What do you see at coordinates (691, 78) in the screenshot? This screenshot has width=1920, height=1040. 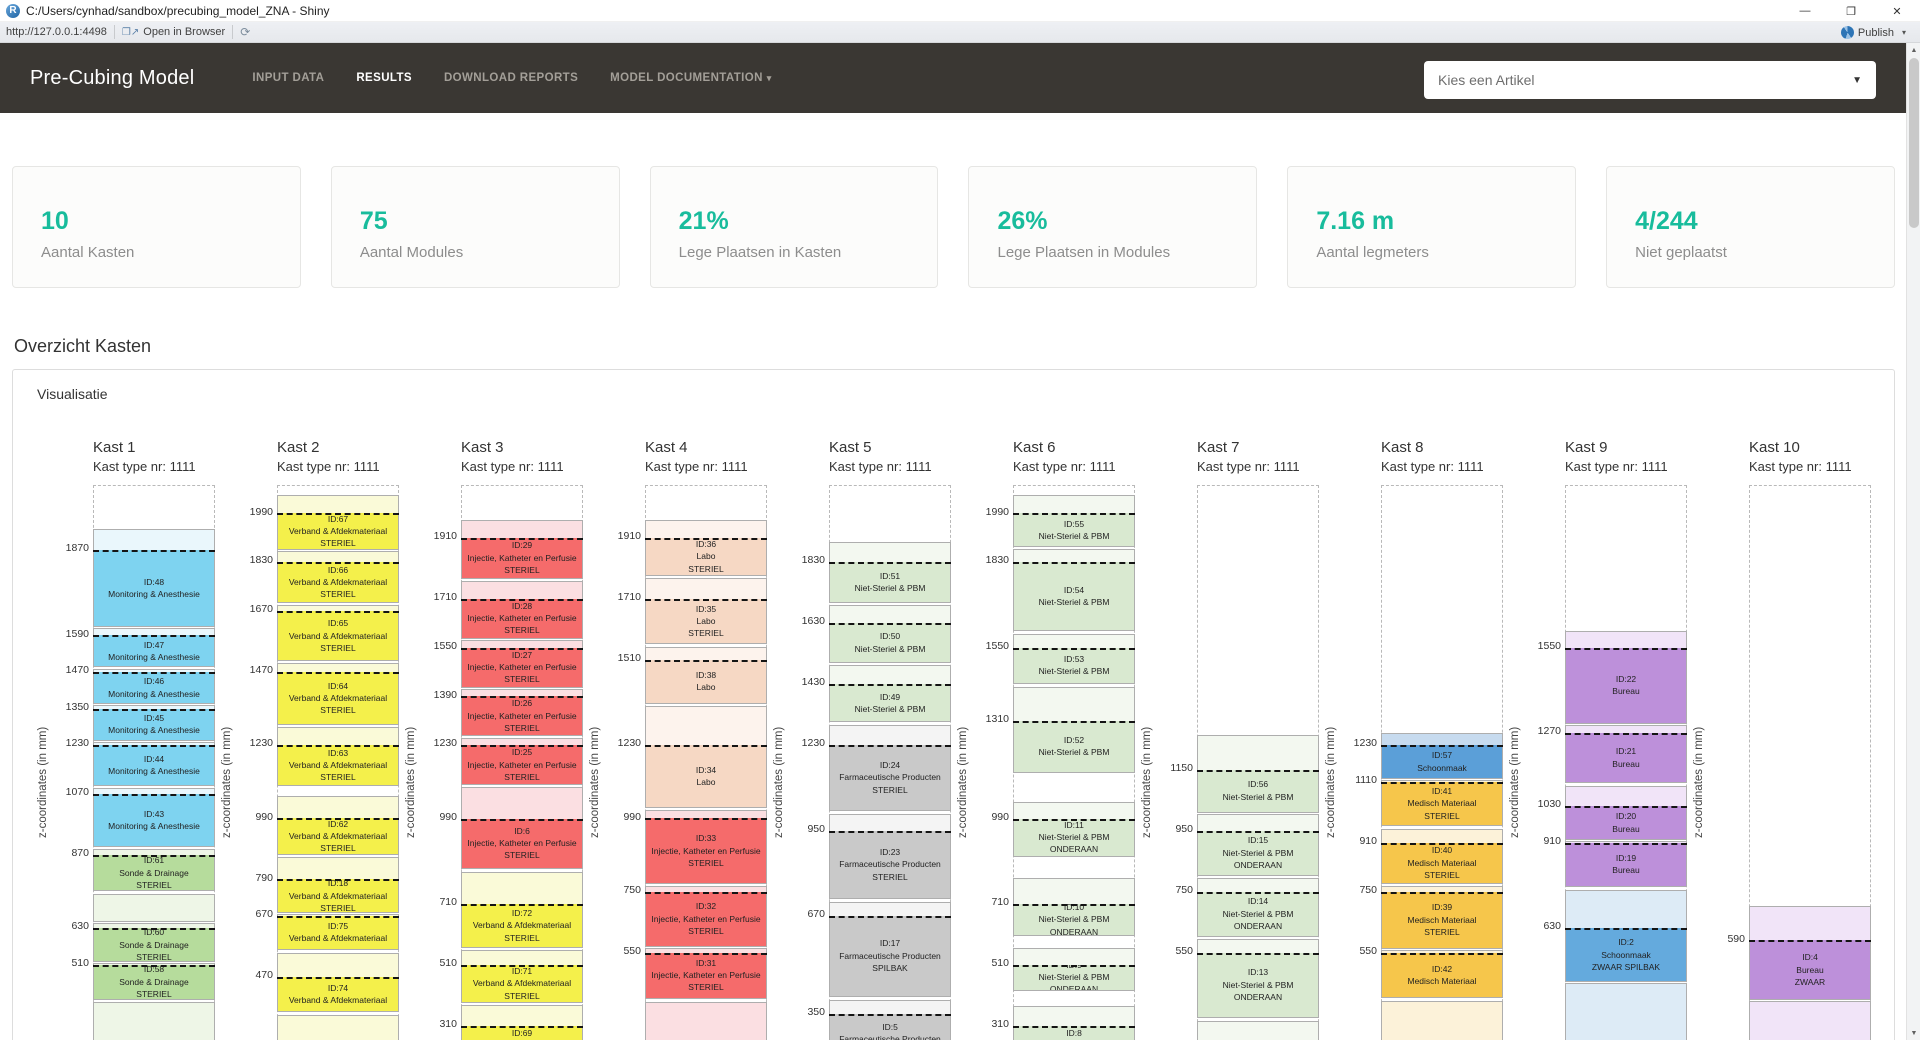 I see `tab-model-documentation: MODEL DOCUMENTATION ▾` at bounding box center [691, 78].